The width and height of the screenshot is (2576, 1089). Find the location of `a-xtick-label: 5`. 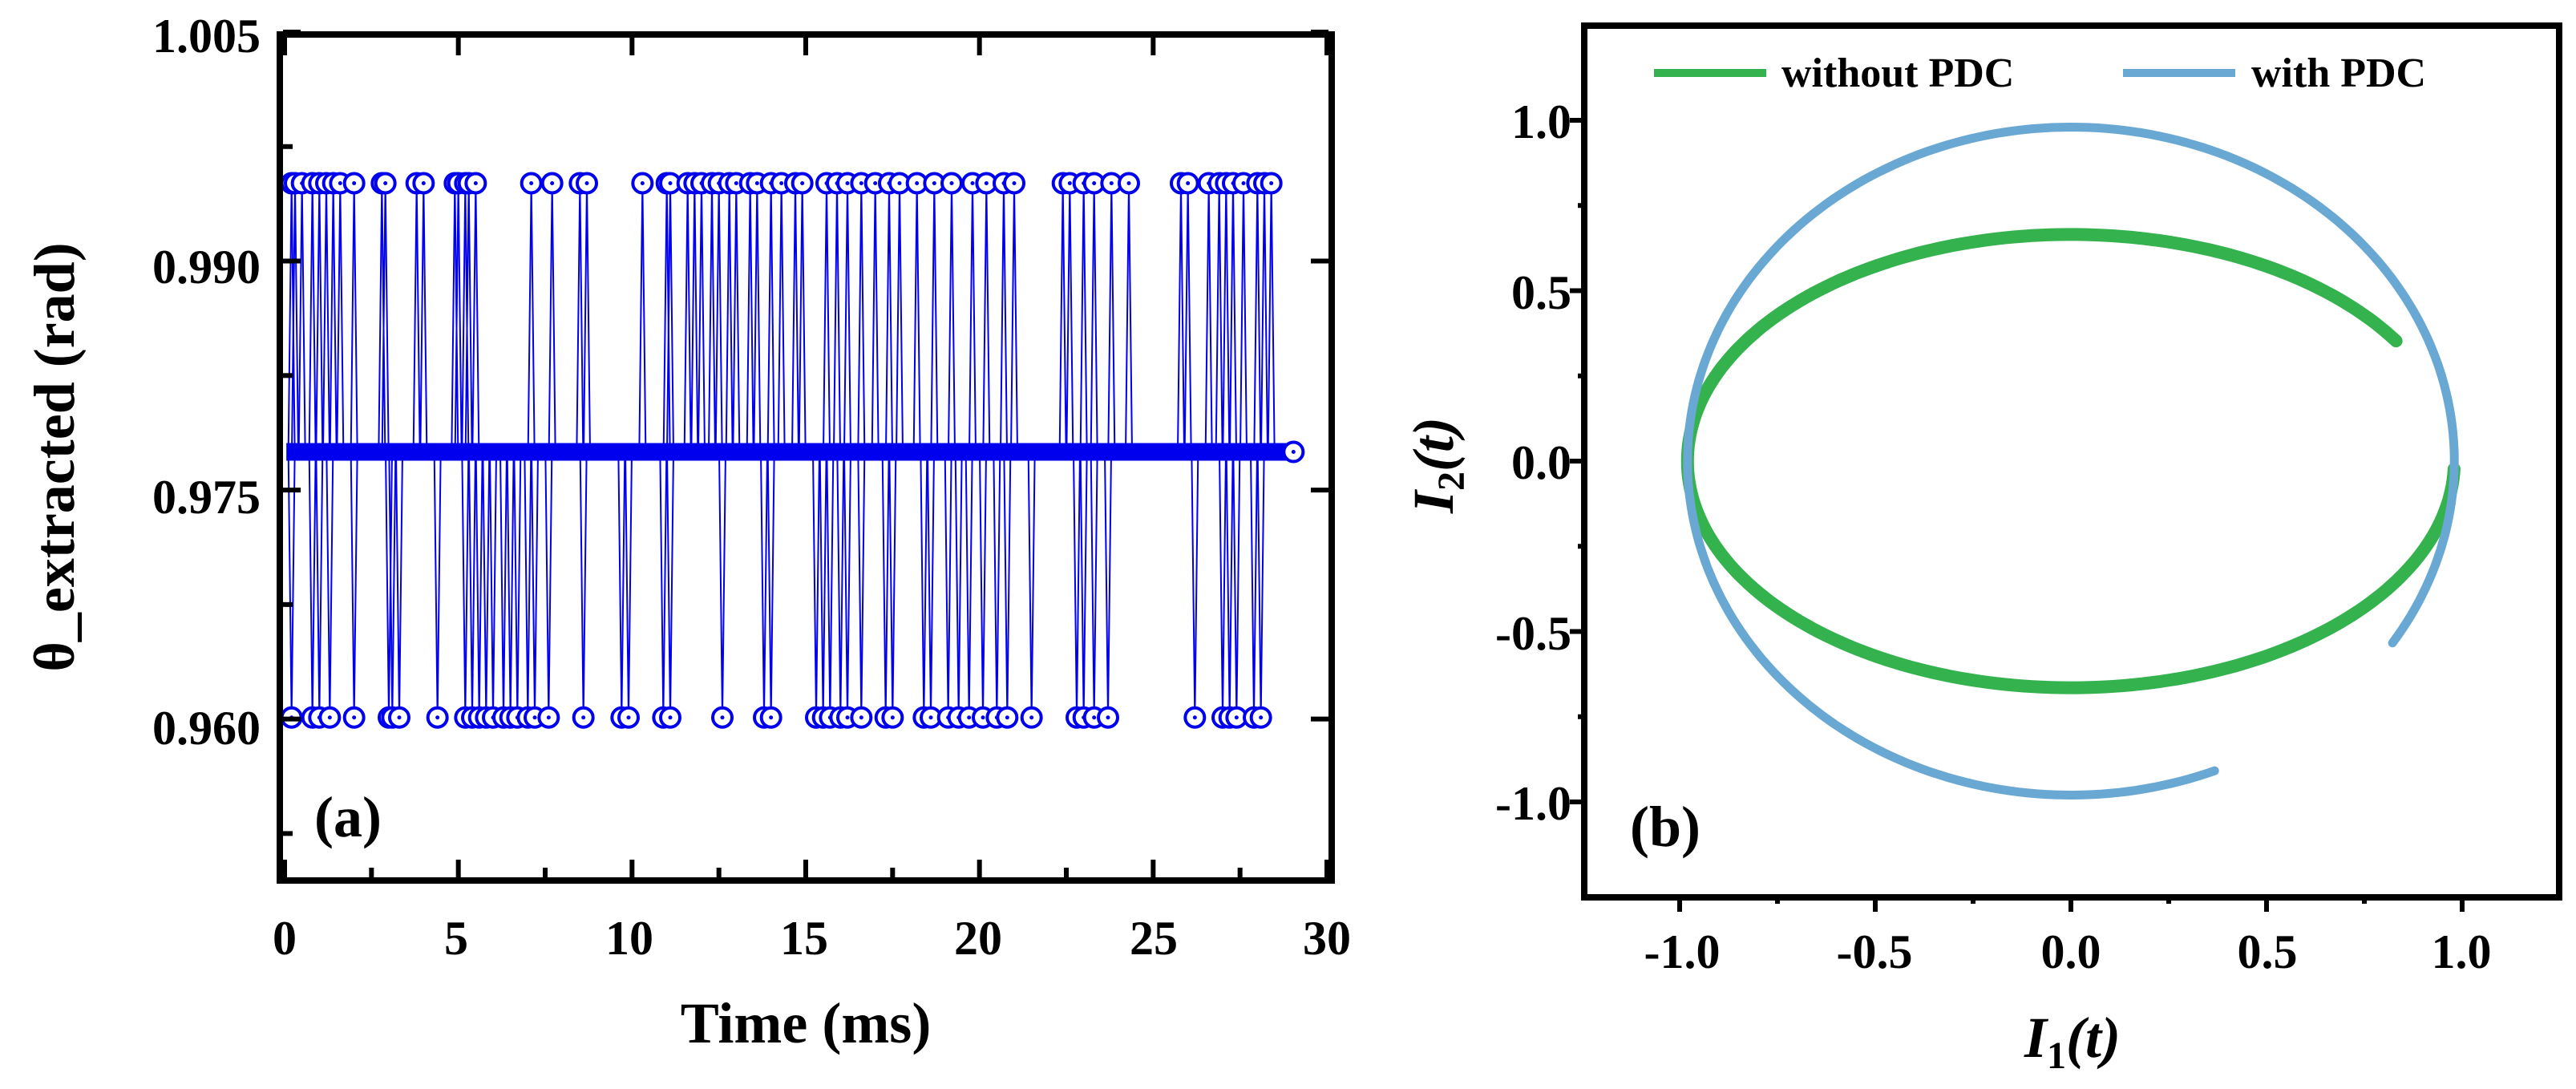

a-xtick-label: 5 is located at coordinates (456, 938).